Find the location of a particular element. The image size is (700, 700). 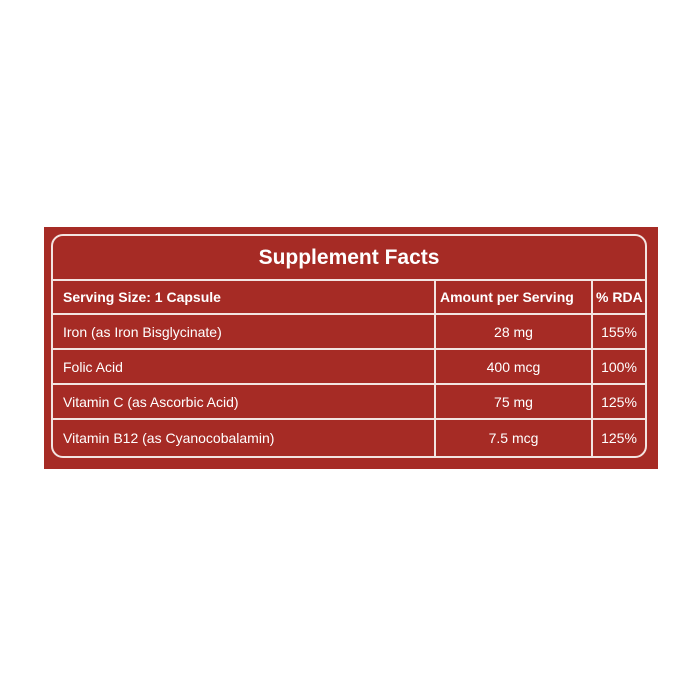

nutrient-name: Iron (as Iron Bisglycinate) is located at coordinates (244, 332).